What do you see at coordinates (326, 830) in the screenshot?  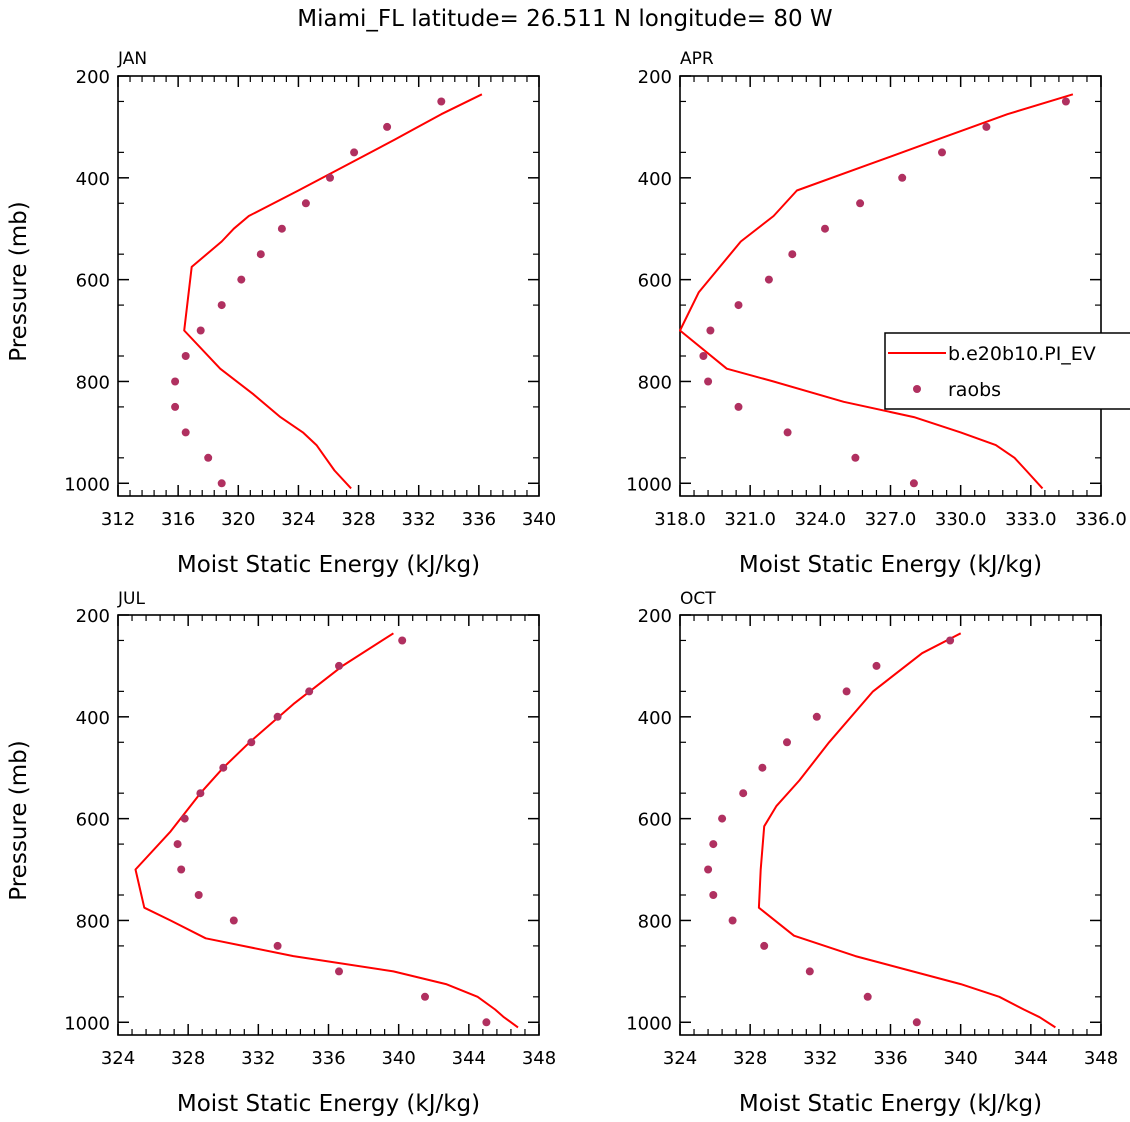 I see `model-profile-line-jul` at bounding box center [326, 830].